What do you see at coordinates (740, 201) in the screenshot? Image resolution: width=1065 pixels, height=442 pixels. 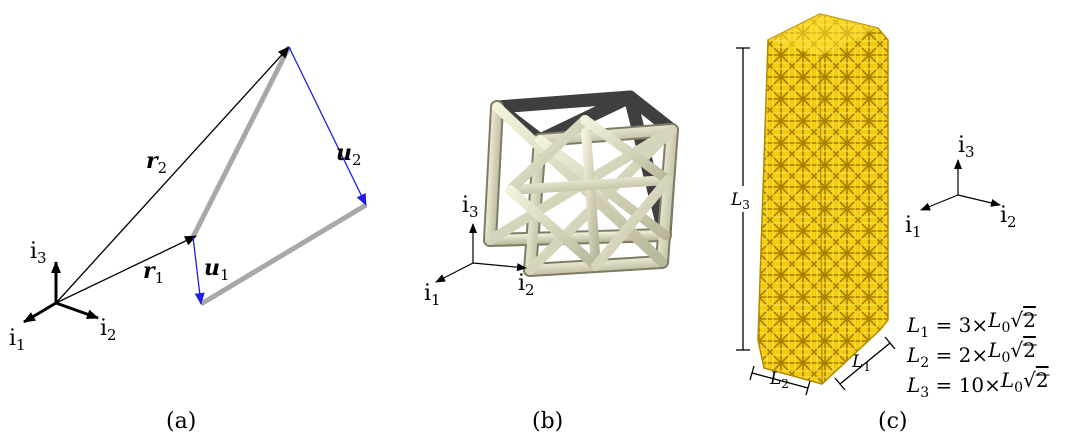 I see `dim-l3-label: L3` at bounding box center [740, 201].